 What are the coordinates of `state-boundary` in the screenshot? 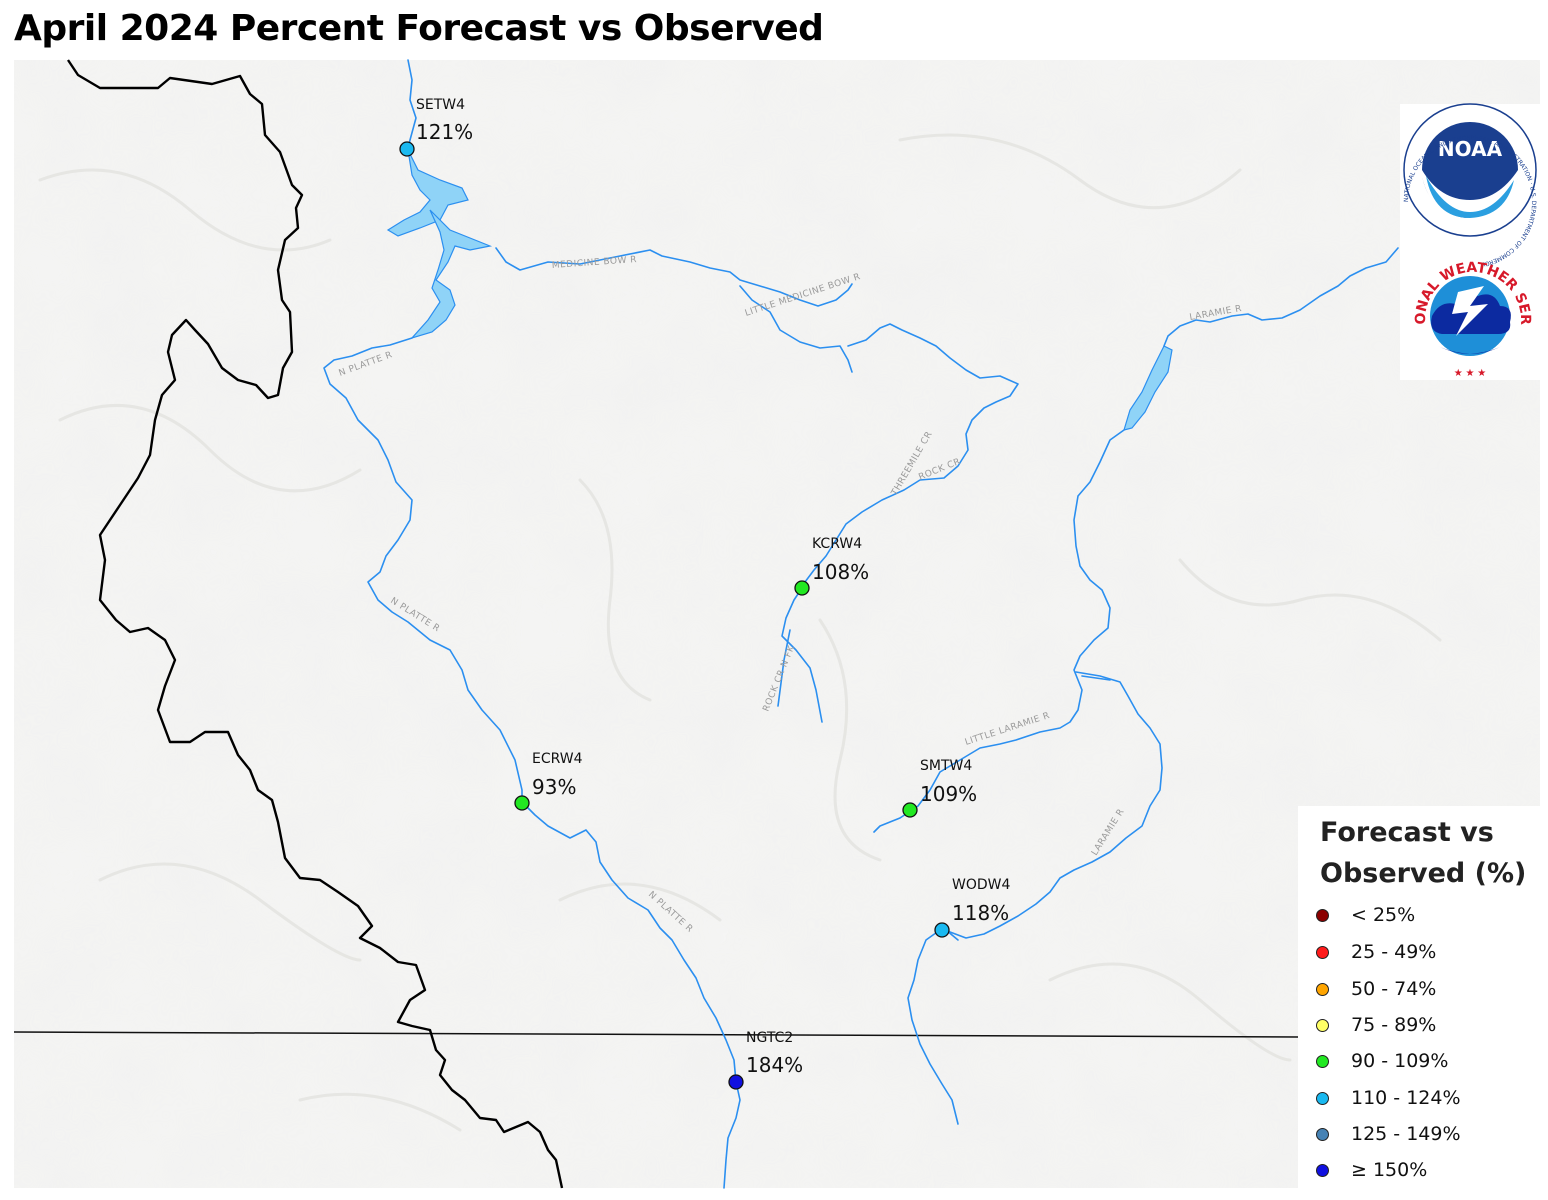 It's located at (656, 1034).